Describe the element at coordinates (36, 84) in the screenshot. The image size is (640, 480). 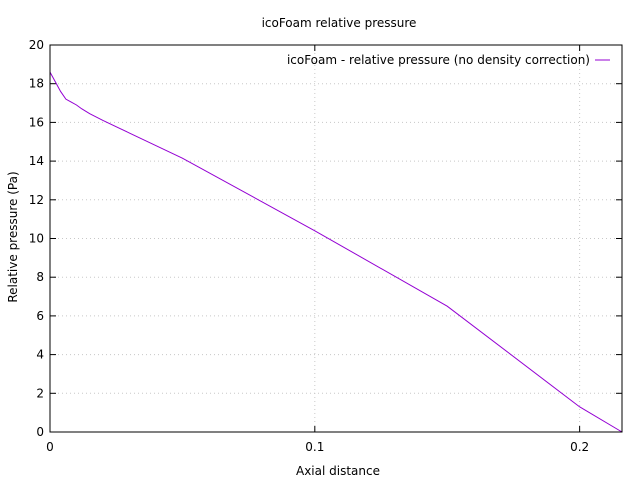
I see `y-tick-label: 18` at that location.